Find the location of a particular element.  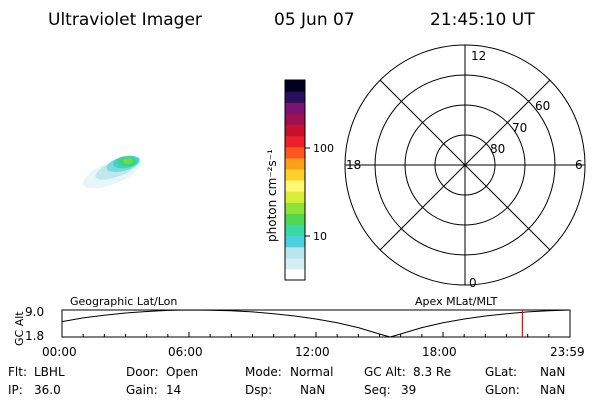

colorbar is located at coordinates (295, 180).